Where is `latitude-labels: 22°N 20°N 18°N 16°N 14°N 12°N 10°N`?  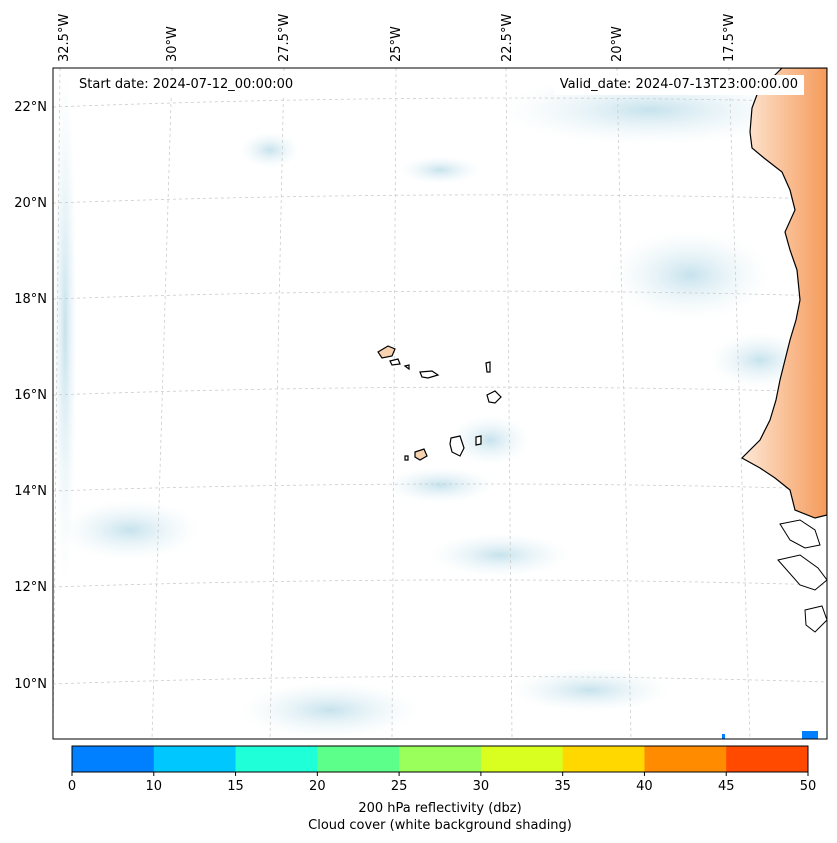 latitude-labels: 22°N 20°N 18°N 16°N 14°N 12°N 10°N is located at coordinates (30, 396).